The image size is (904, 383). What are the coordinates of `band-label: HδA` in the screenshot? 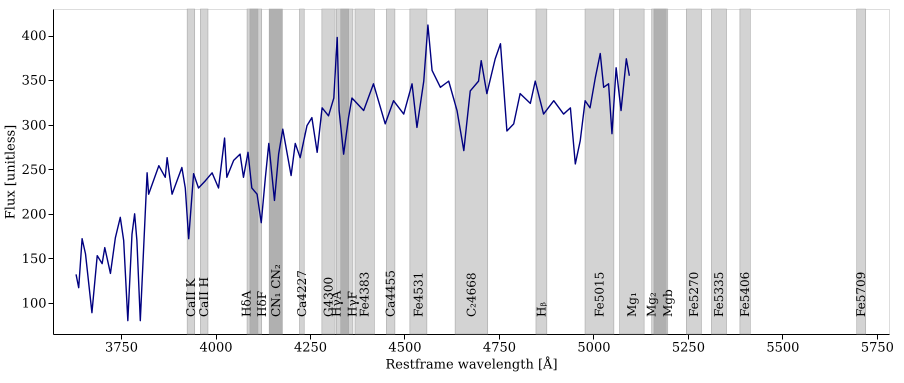 It's located at (246, 303).